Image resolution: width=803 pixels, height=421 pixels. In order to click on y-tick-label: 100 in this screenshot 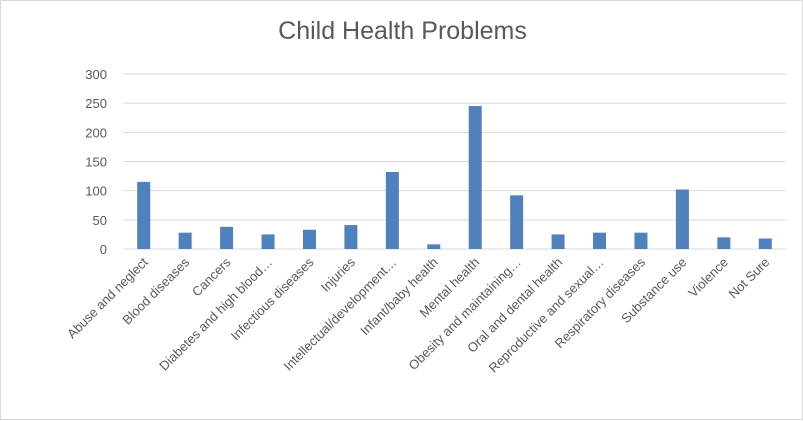, I will do `click(96, 191)`.